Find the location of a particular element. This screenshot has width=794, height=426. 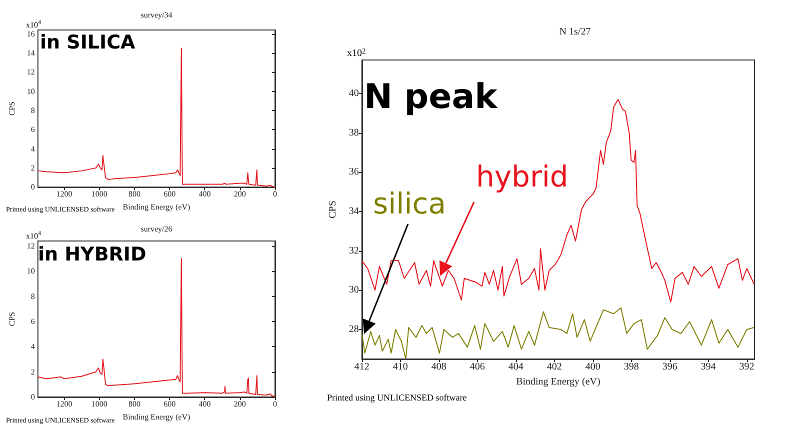

series-label: hybrid is located at coordinates (522, 177).